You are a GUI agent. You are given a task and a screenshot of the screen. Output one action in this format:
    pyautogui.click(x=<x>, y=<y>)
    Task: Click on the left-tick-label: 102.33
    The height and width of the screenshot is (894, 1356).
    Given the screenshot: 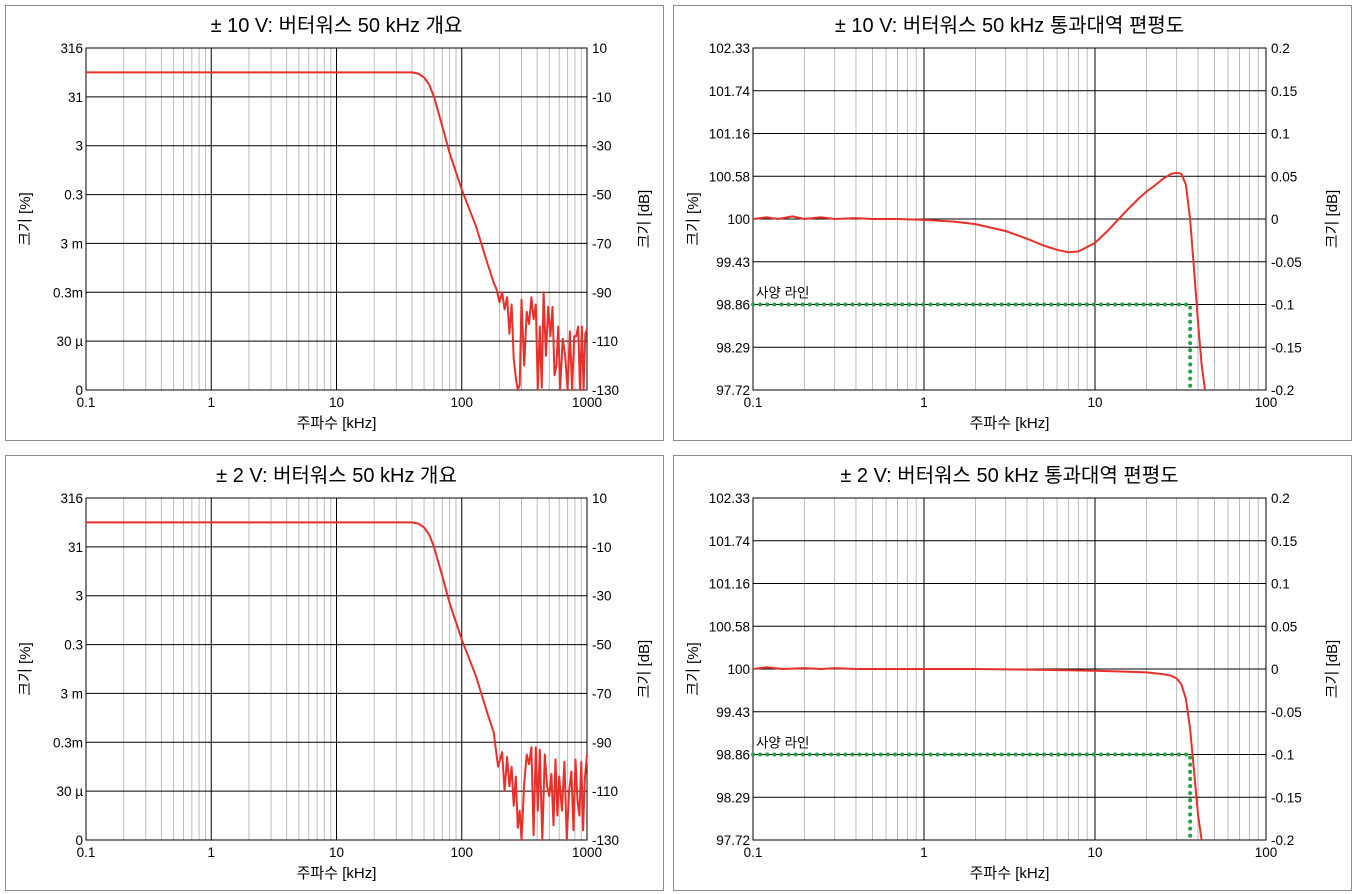 What is the action you would take?
    pyautogui.click(x=729, y=498)
    